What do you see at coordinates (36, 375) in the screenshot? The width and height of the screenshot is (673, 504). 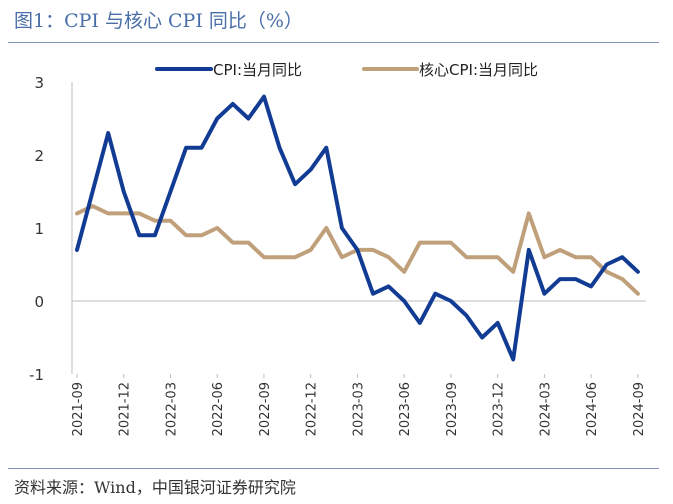 I see `y-tick-label: -1` at bounding box center [36, 375].